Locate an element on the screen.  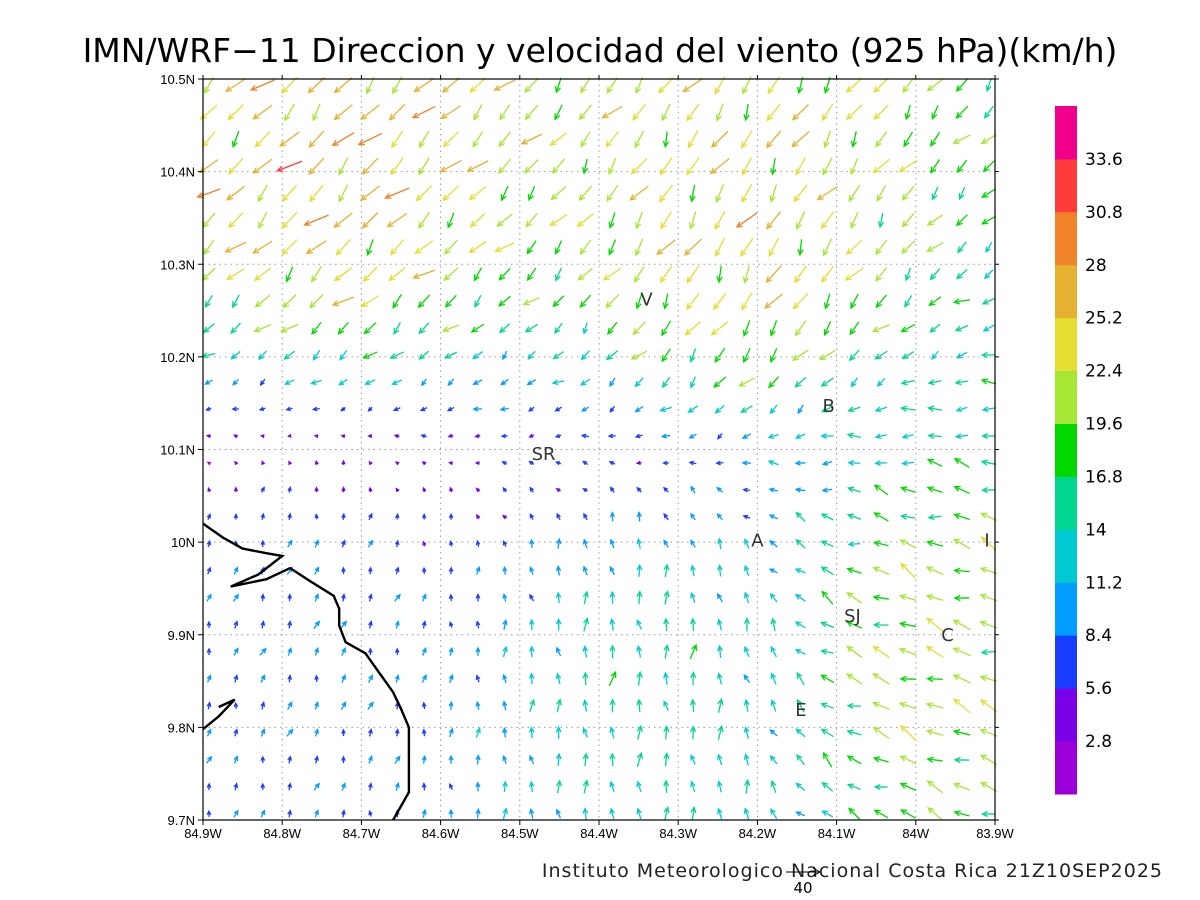
colorbar-label: 19.6 is located at coordinates (1104, 425).